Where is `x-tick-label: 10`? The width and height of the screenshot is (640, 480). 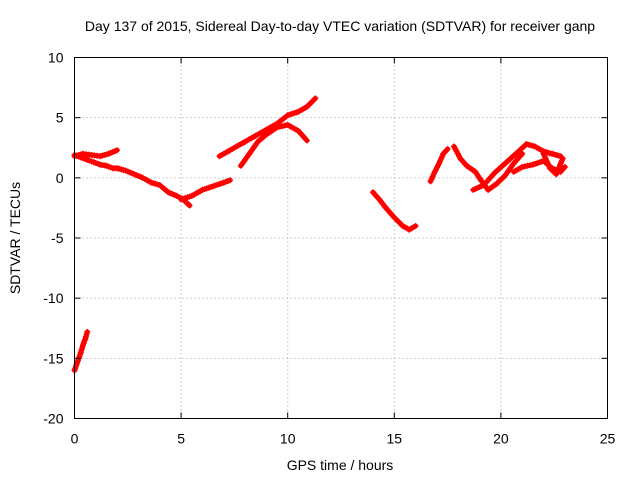
x-tick-label: 10 is located at coordinates (288, 439).